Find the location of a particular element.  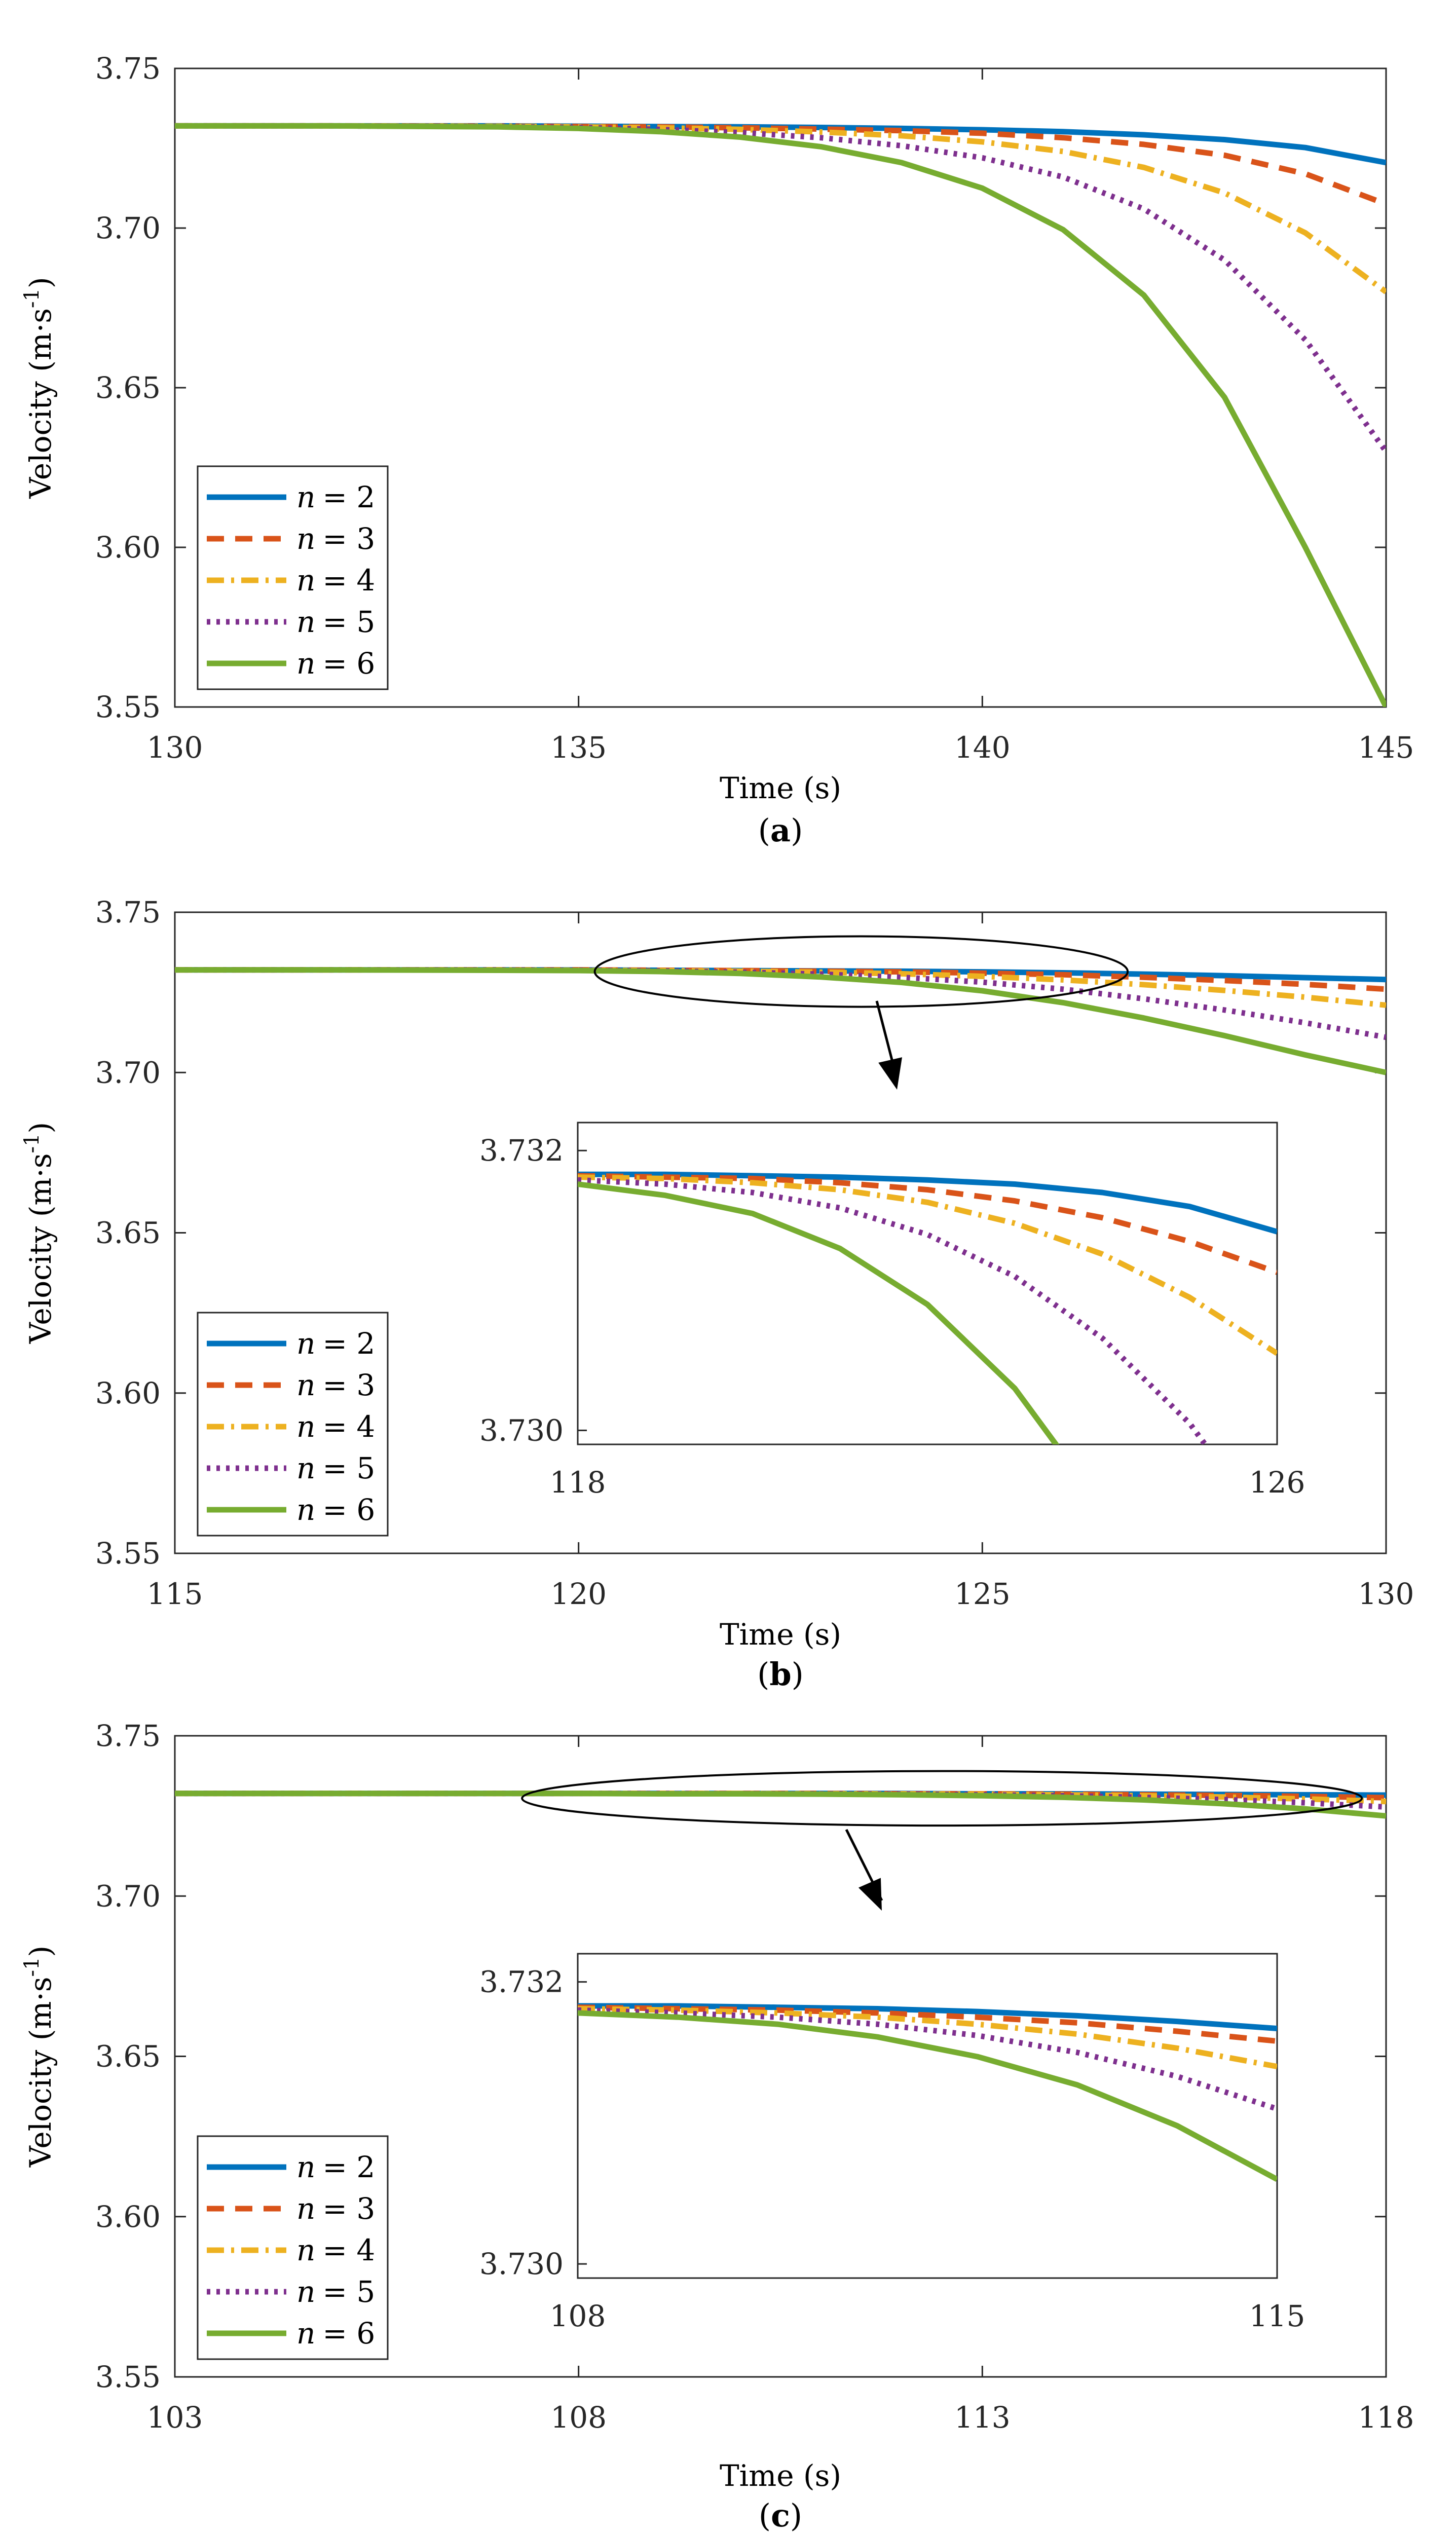

x-tick-label: 108 is located at coordinates (578, 2418).